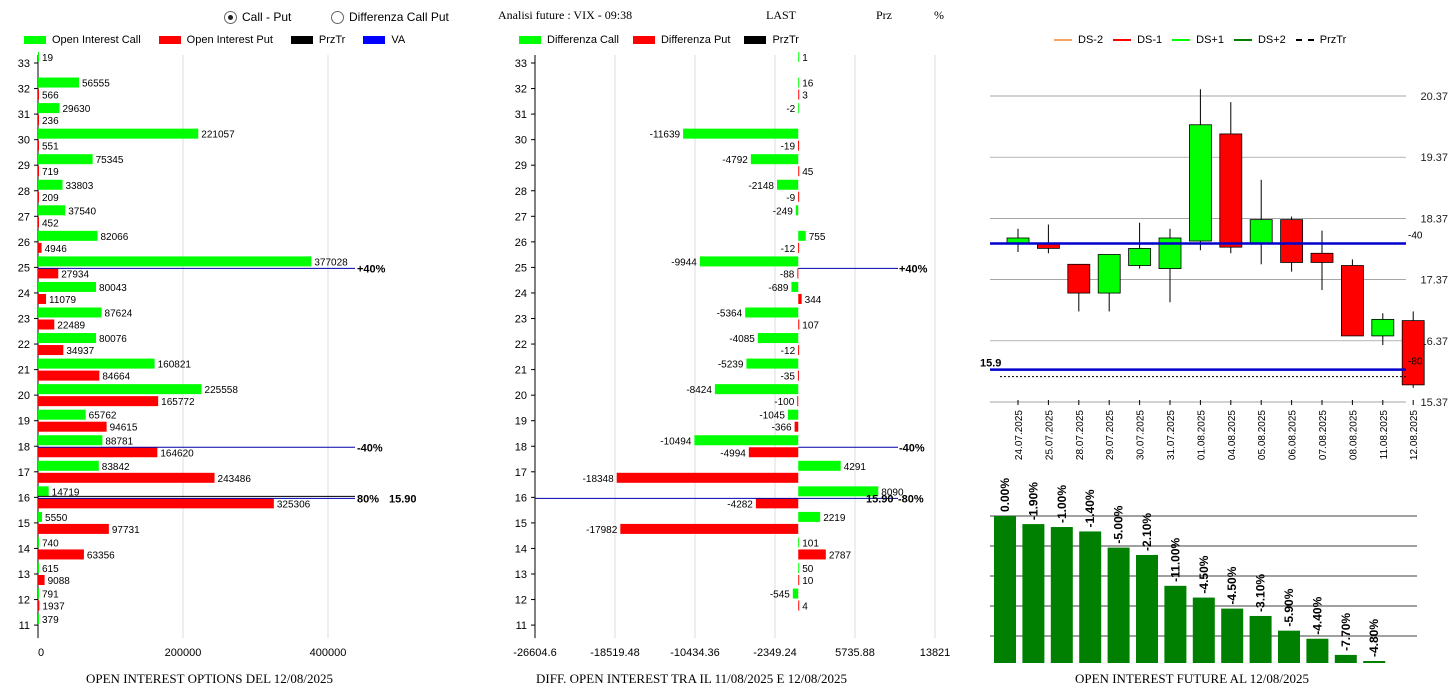  Describe the element at coordinates (119, 441) in the screenshot. I see `call-value-label: 88781` at that location.